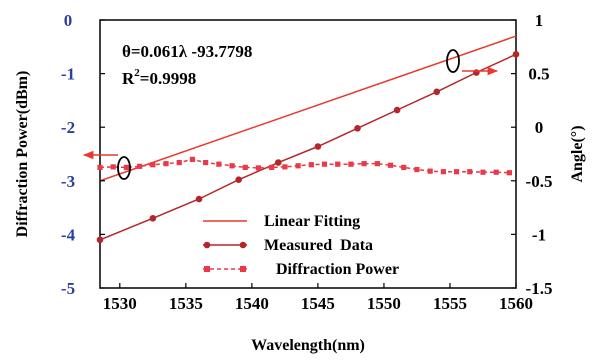 The image size is (597, 360). Describe the element at coordinates (159, 77) in the screenshot. I see `r2-annotation: R2=0.9998` at that location.